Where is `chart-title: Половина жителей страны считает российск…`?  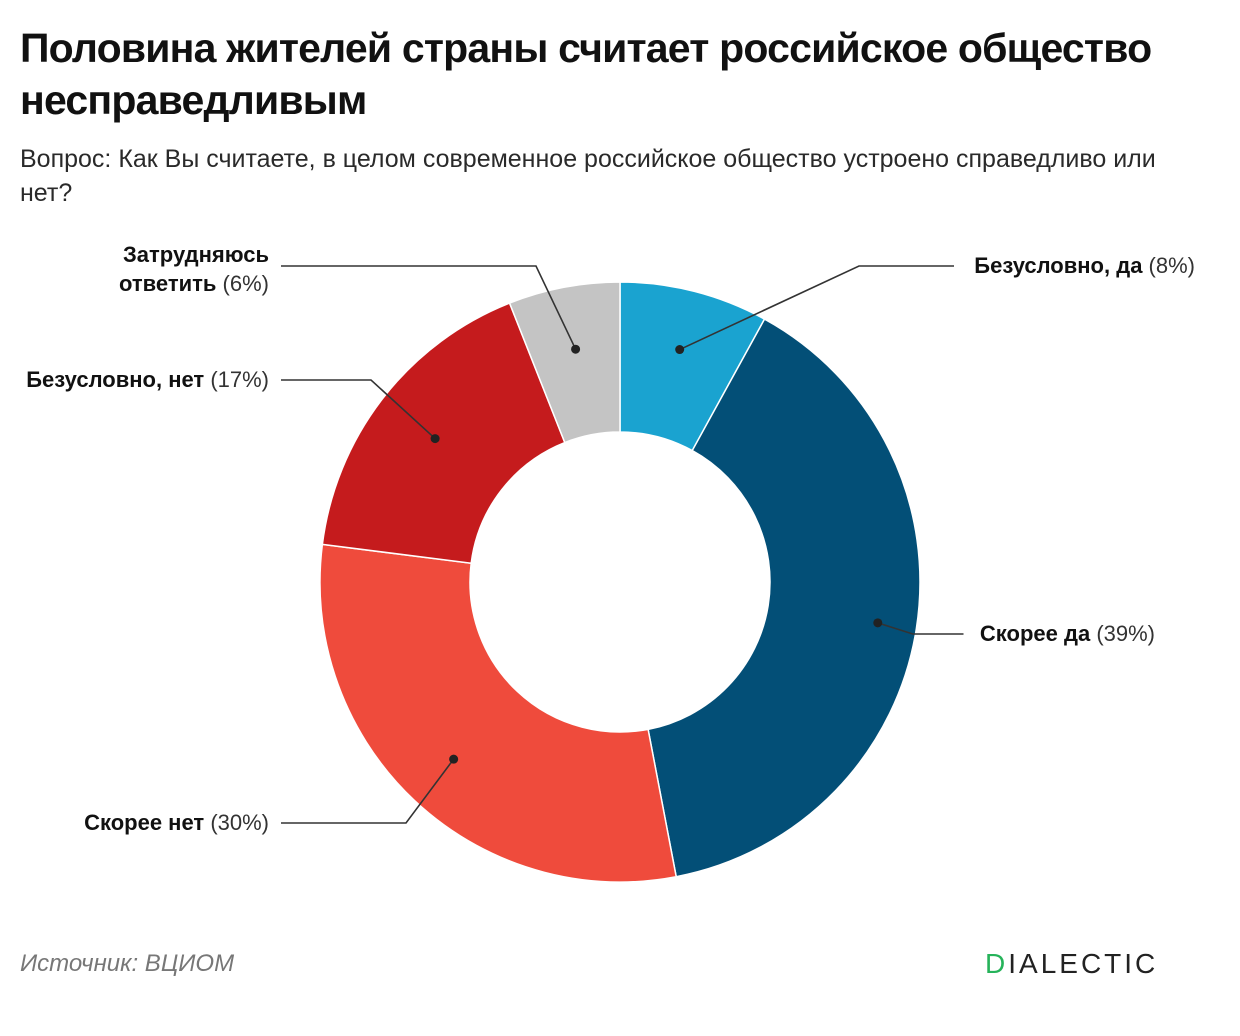 chart-title: Половина жителей страны считает российск… is located at coordinates (586, 74).